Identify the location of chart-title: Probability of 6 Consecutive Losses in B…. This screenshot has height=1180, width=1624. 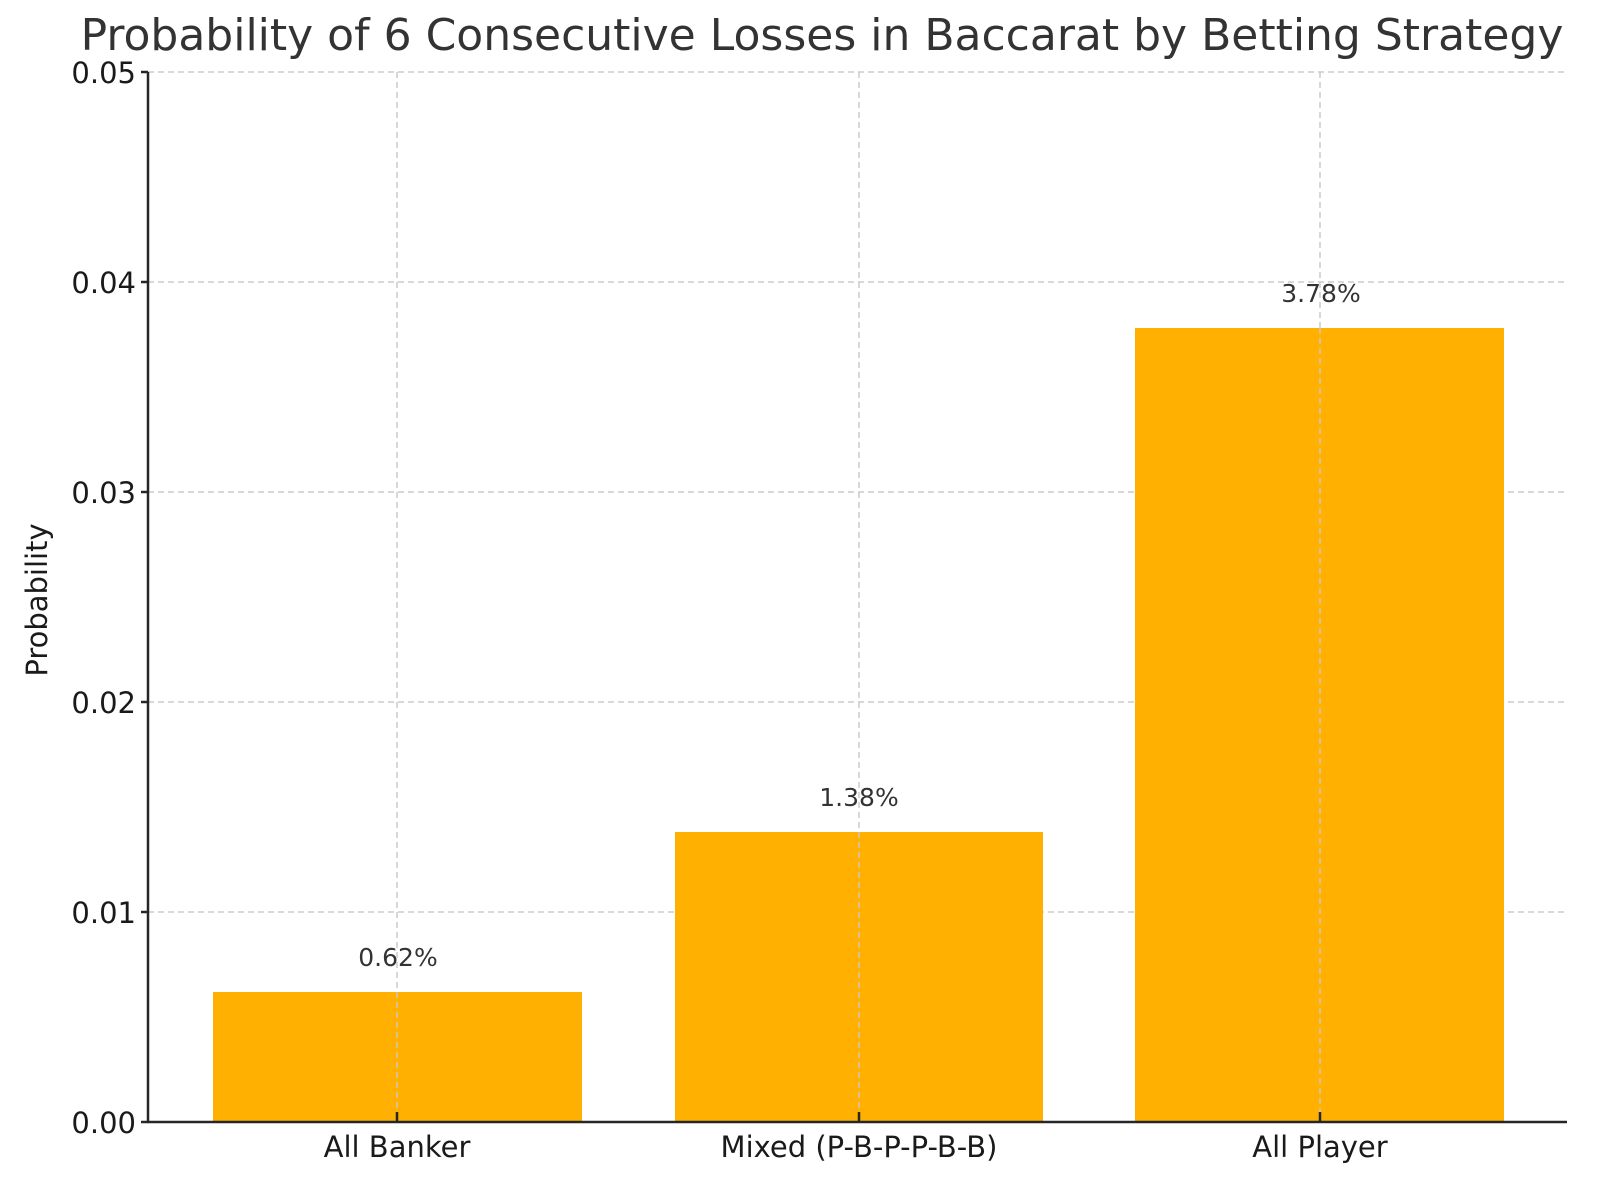
(822, 35).